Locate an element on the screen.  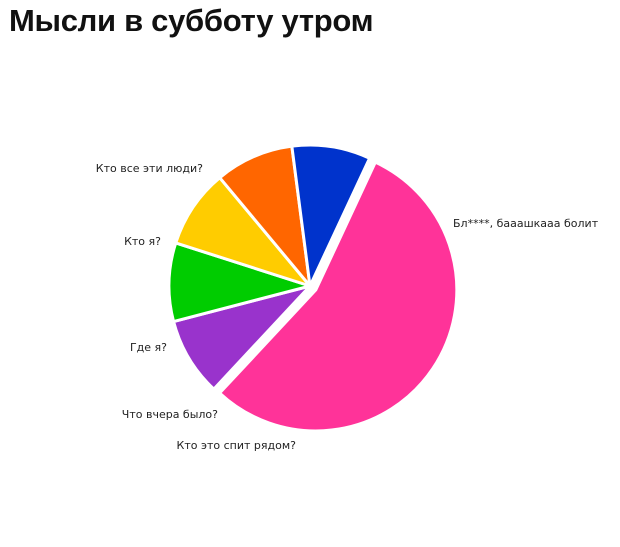
slice-label-2: Кто это спит рядом? is located at coordinates (237, 445).